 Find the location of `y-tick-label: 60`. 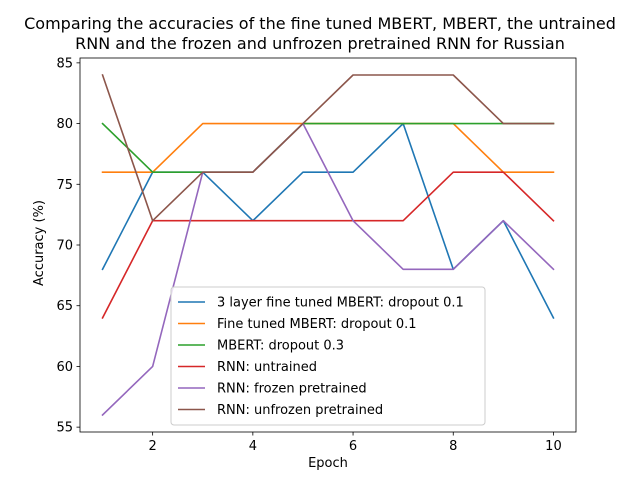

y-tick-label: 60 is located at coordinates (64, 367).